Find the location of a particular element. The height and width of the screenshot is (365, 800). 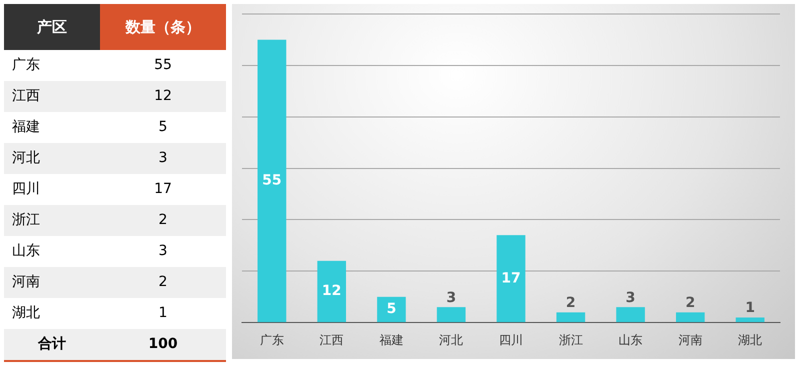

category-label: 浙江 is located at coordinates (26, 220).